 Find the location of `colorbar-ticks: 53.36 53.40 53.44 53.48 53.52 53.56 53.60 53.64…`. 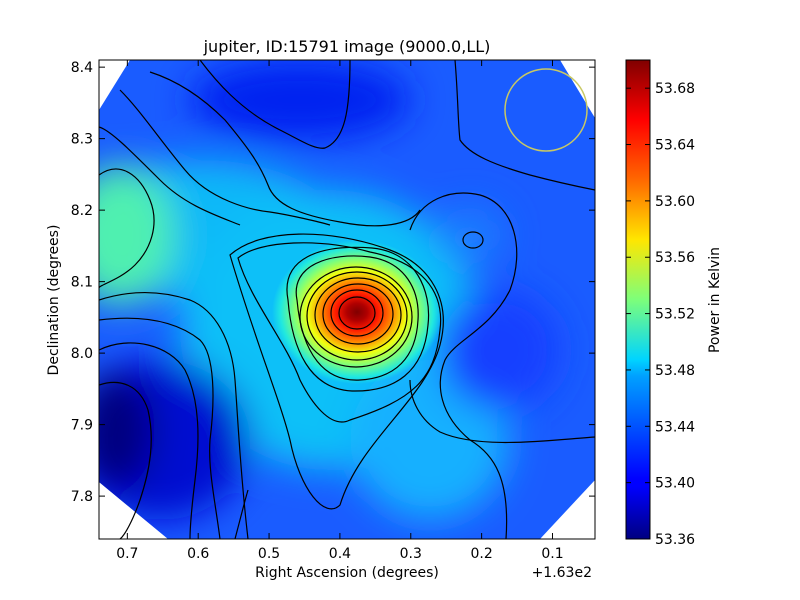

colorbar-ticks: 53.36 53.40 53.44 53.48 53.52 53.56 53.60 53.64… is located at coordinates (660, 314).